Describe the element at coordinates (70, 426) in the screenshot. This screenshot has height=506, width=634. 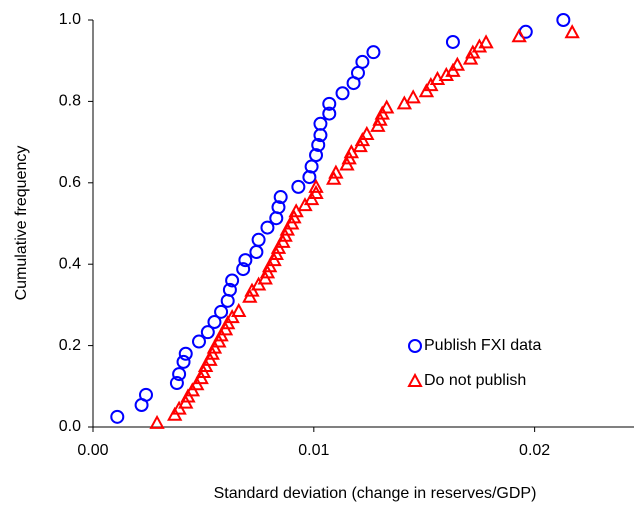
I see `y-tick-label: 0.0` at that location.